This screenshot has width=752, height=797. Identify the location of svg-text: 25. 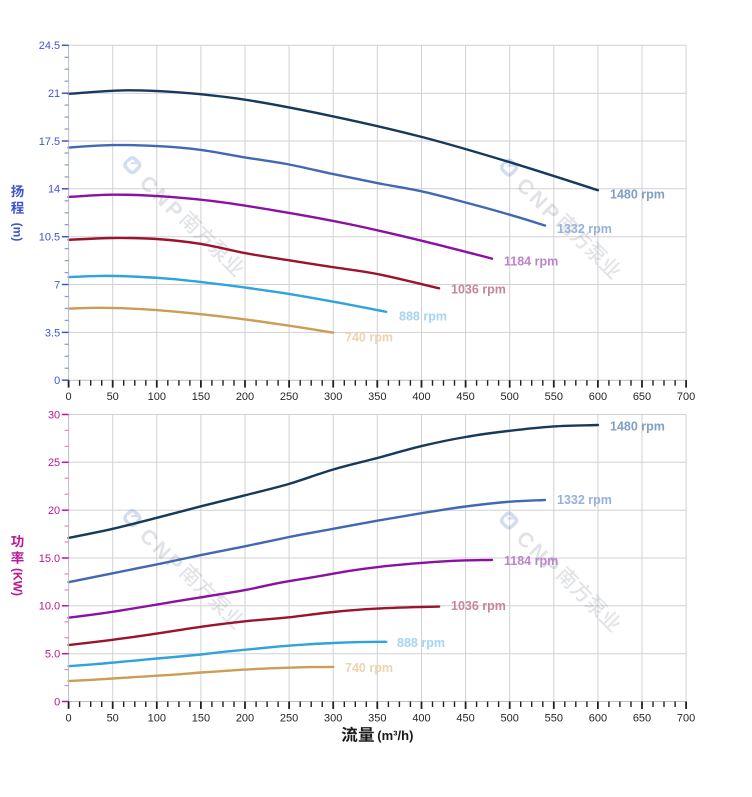
(54, 463).